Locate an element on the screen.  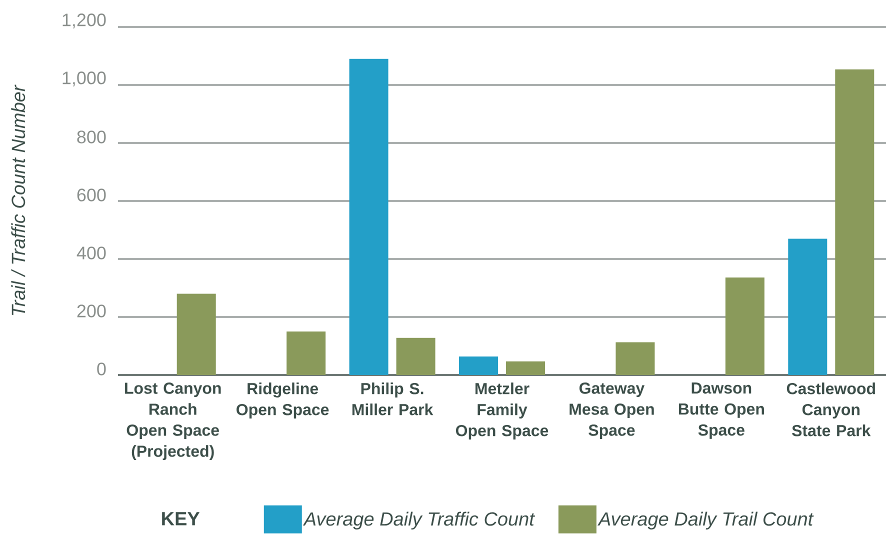
y-tick-label: 800 is located at coordinates (91, 137).